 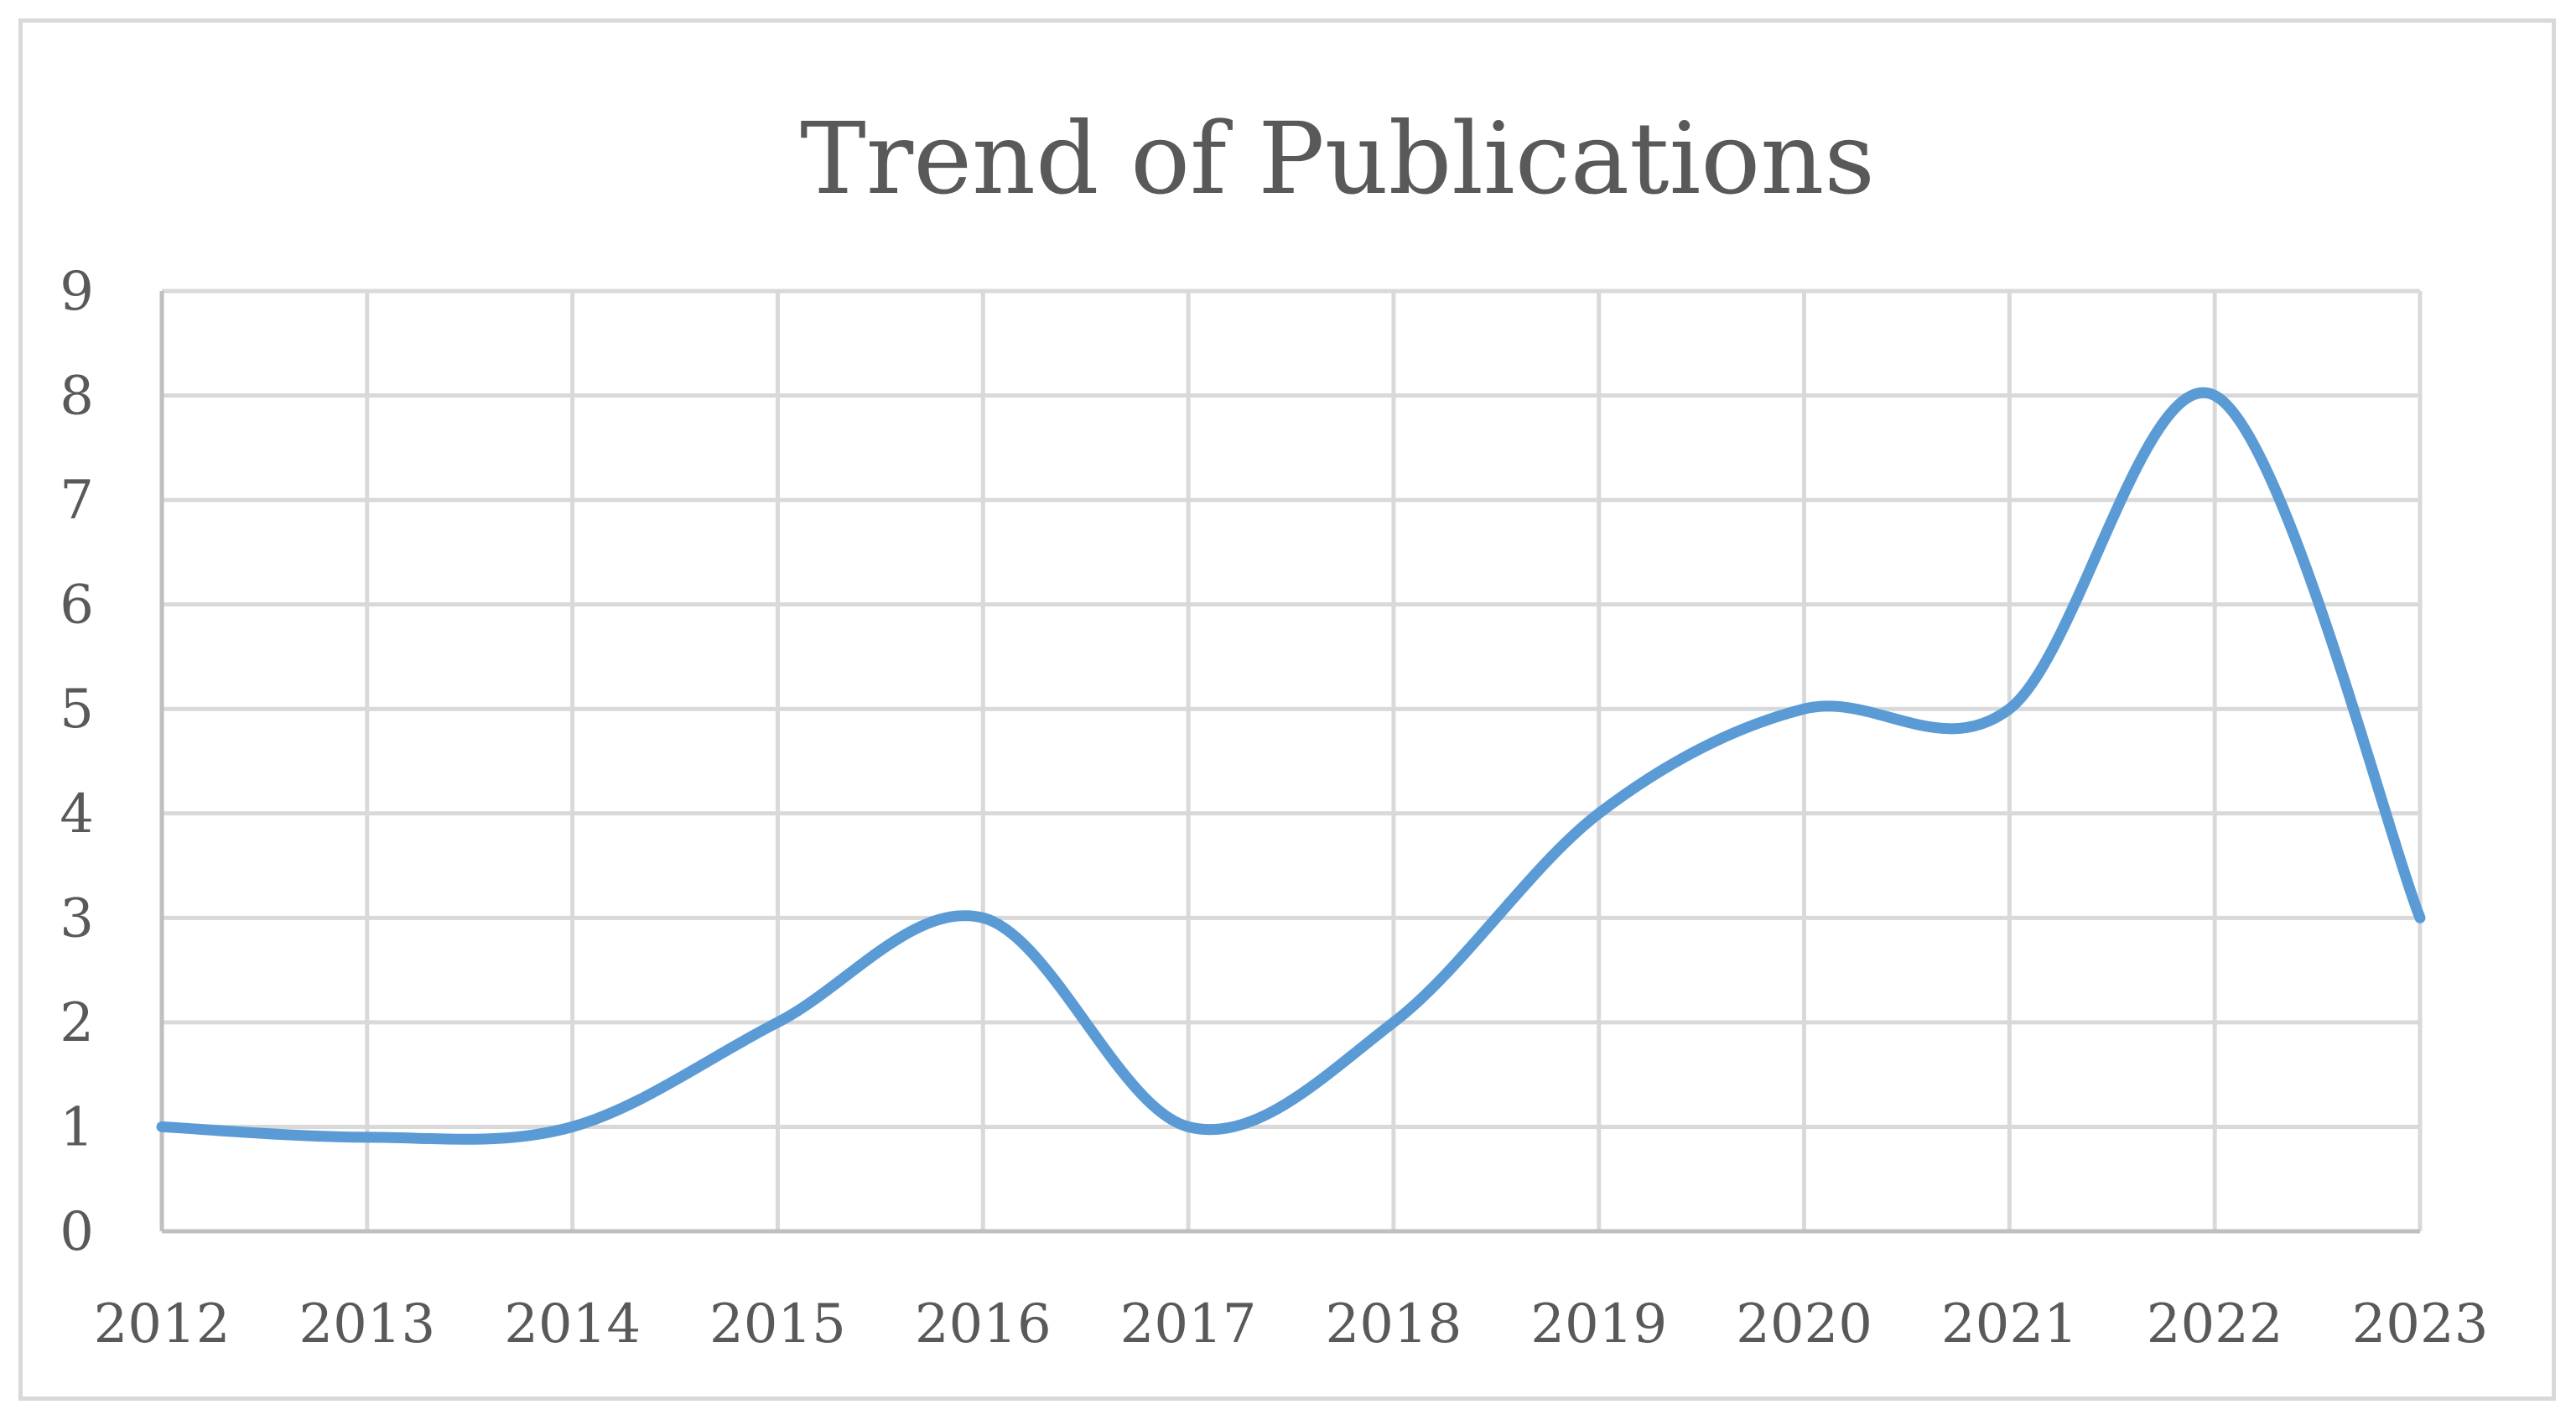 I want to click on y-tick-label: 3, so click(x=77, y=918).